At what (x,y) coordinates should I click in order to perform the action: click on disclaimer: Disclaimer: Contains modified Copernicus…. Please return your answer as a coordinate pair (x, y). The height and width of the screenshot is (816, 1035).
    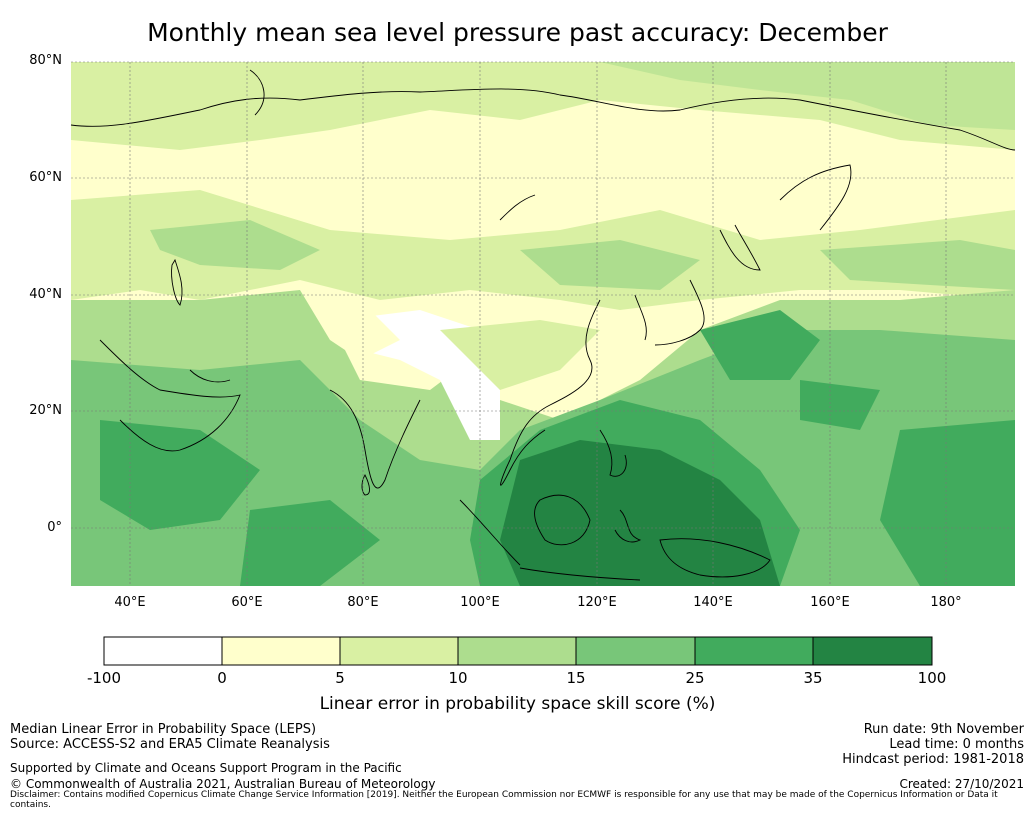
    Looking at the image, I should click on (504, 800).